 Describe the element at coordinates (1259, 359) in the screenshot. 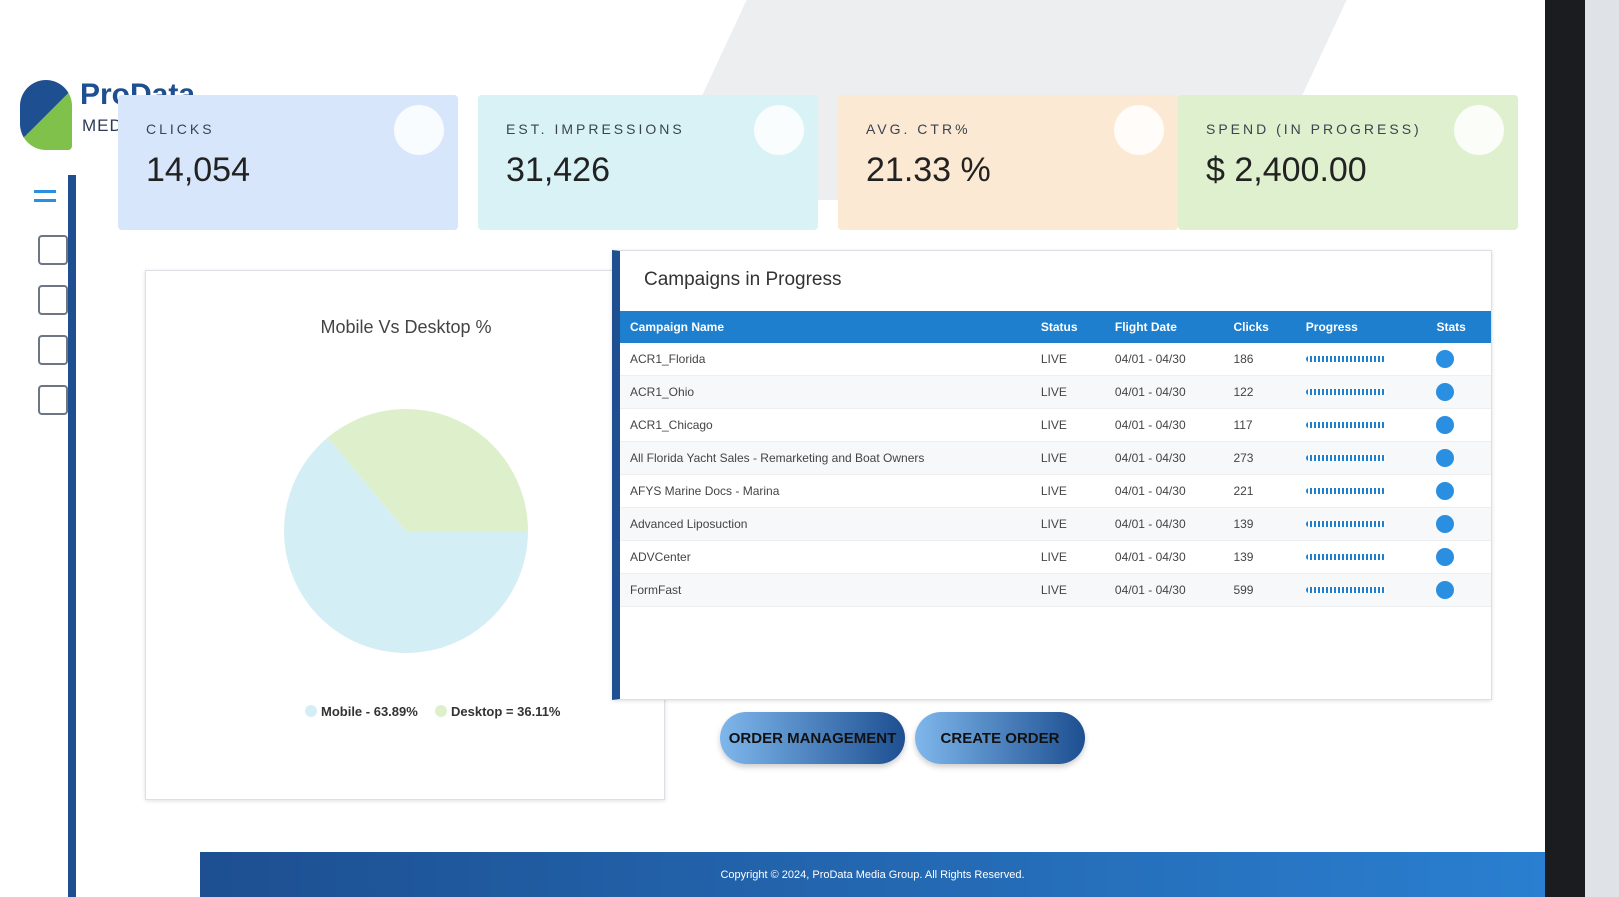

I see `table-cell: 186` at that location.